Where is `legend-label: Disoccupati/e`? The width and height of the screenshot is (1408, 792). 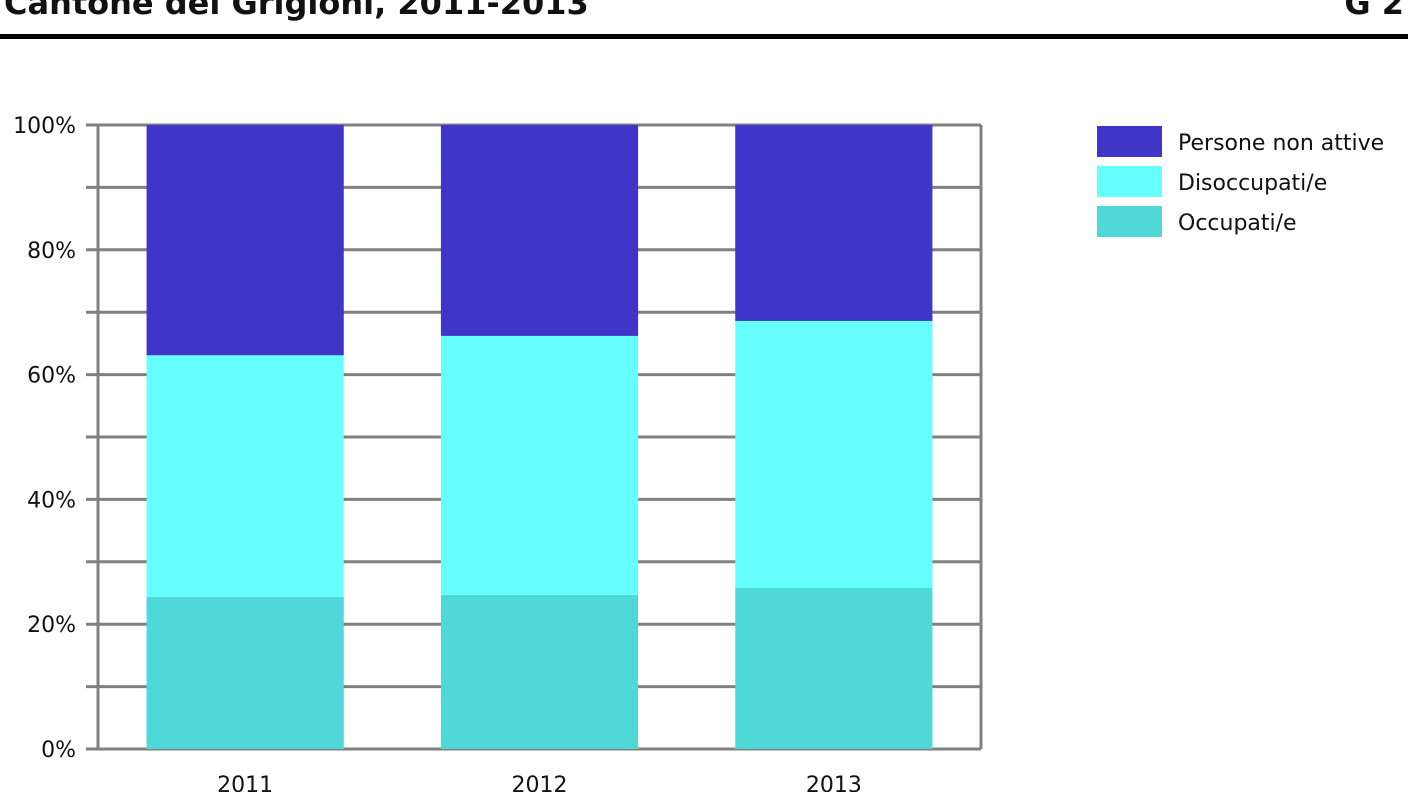 legend-label: Disoccupati/e is located at coordinates (1252, 183).